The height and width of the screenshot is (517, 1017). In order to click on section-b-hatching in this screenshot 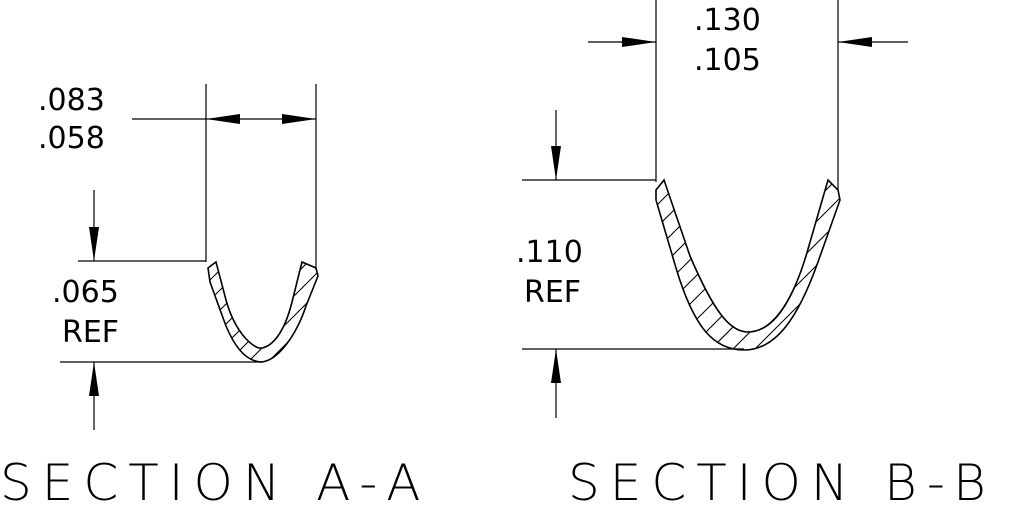, I will do `click(748, 265)`.